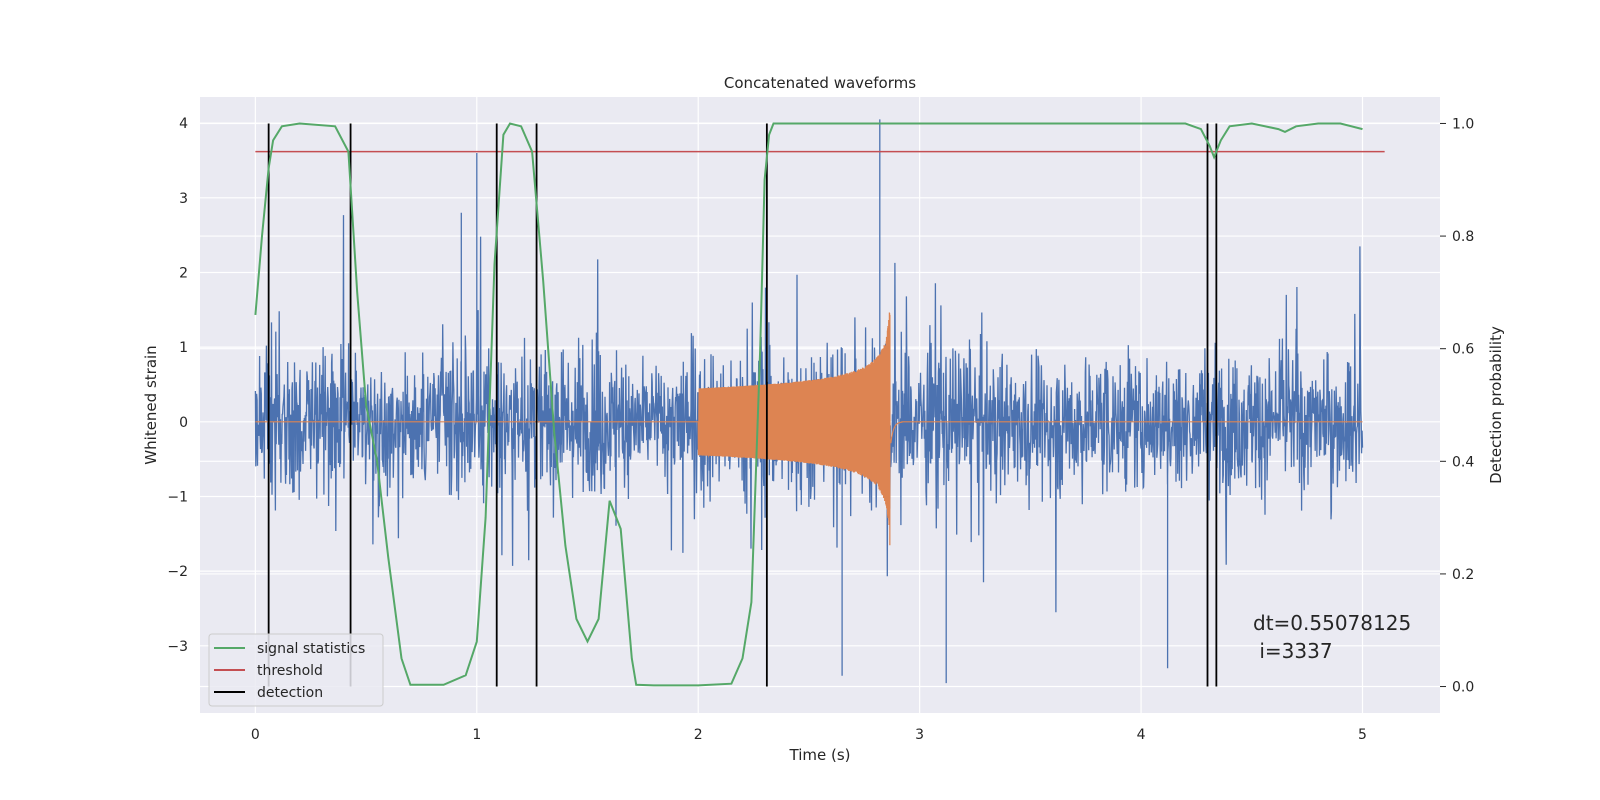 The height and width of the screenshot is (800, 1600). What do you see at coordinates (177, 572) in the screenshot?
I see `y-tick-label-left: −2` at bounding box center [177, 572].